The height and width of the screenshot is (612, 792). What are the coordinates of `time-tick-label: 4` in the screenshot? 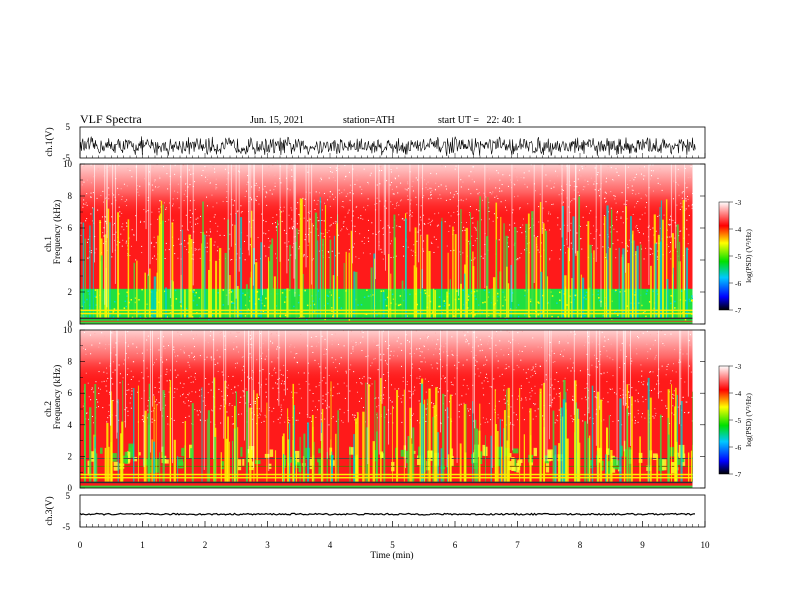 It's located at (330, 545).